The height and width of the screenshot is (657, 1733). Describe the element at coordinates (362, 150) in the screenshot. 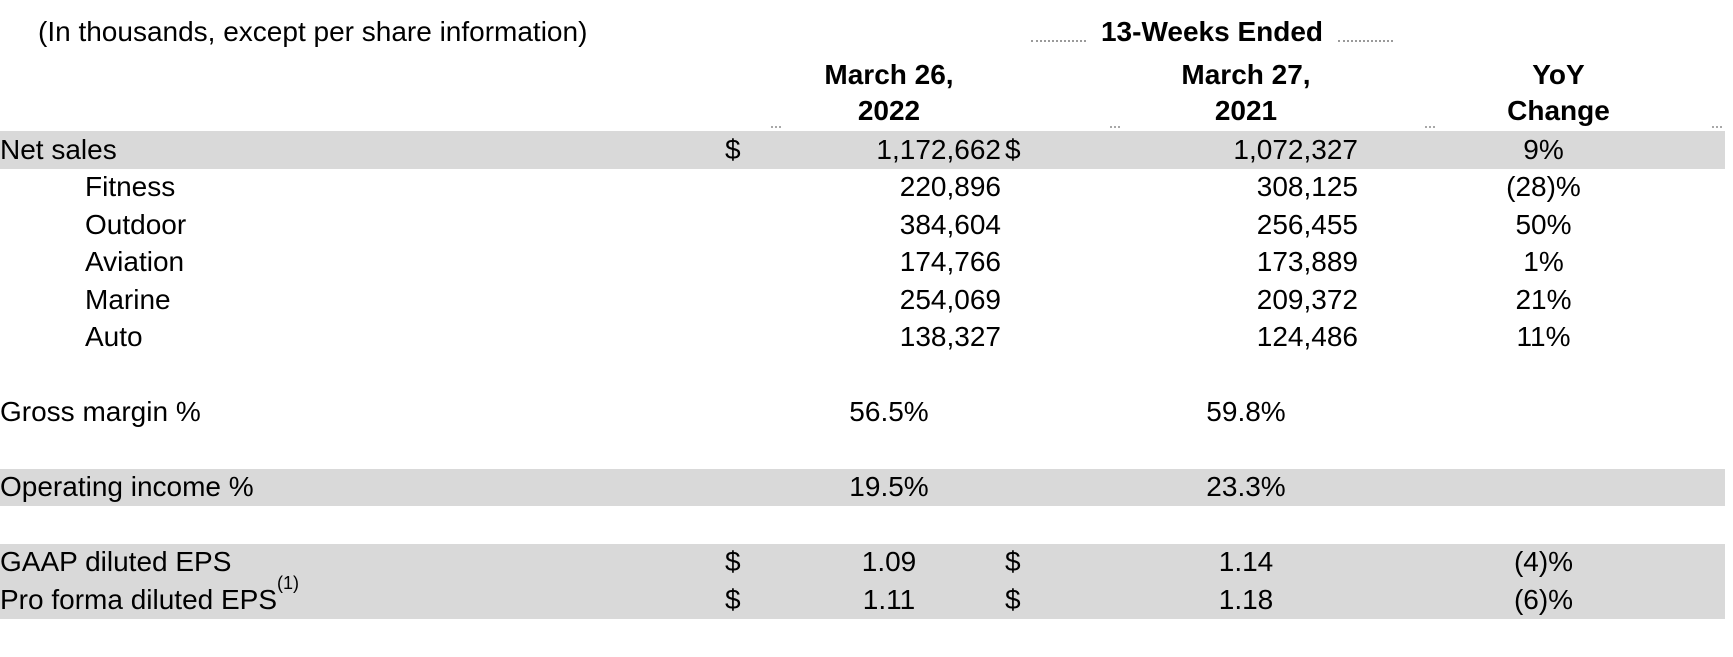

I see `row-label: Net sales` at that location.